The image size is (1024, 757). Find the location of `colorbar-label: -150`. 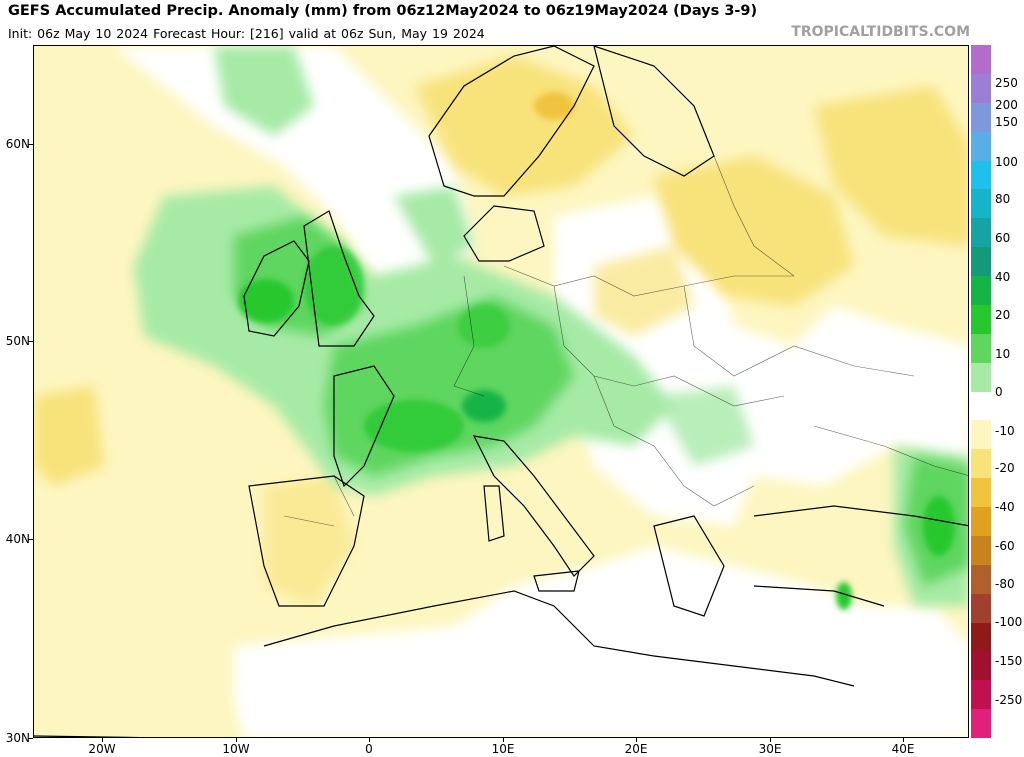

colorbar-label: -150 is located at coordinates (1009, 661).